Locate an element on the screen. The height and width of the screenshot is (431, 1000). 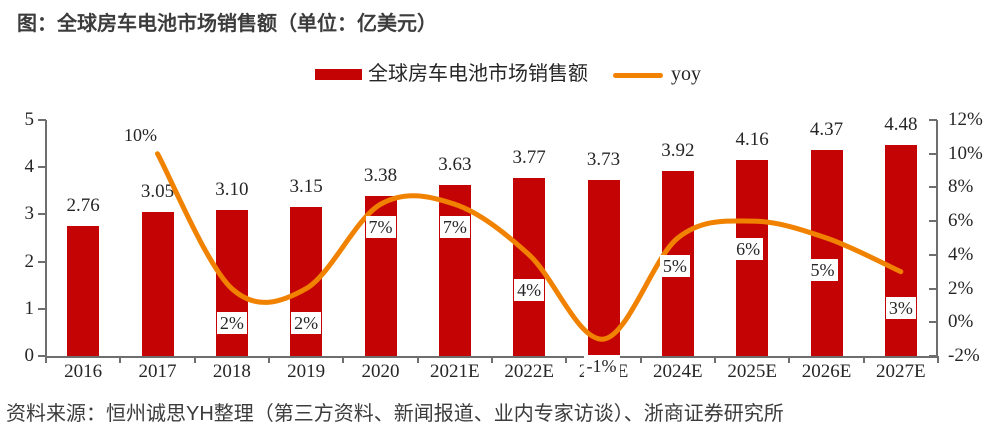
y-axis-right-label: 2% is located at coordinates (961, 288).